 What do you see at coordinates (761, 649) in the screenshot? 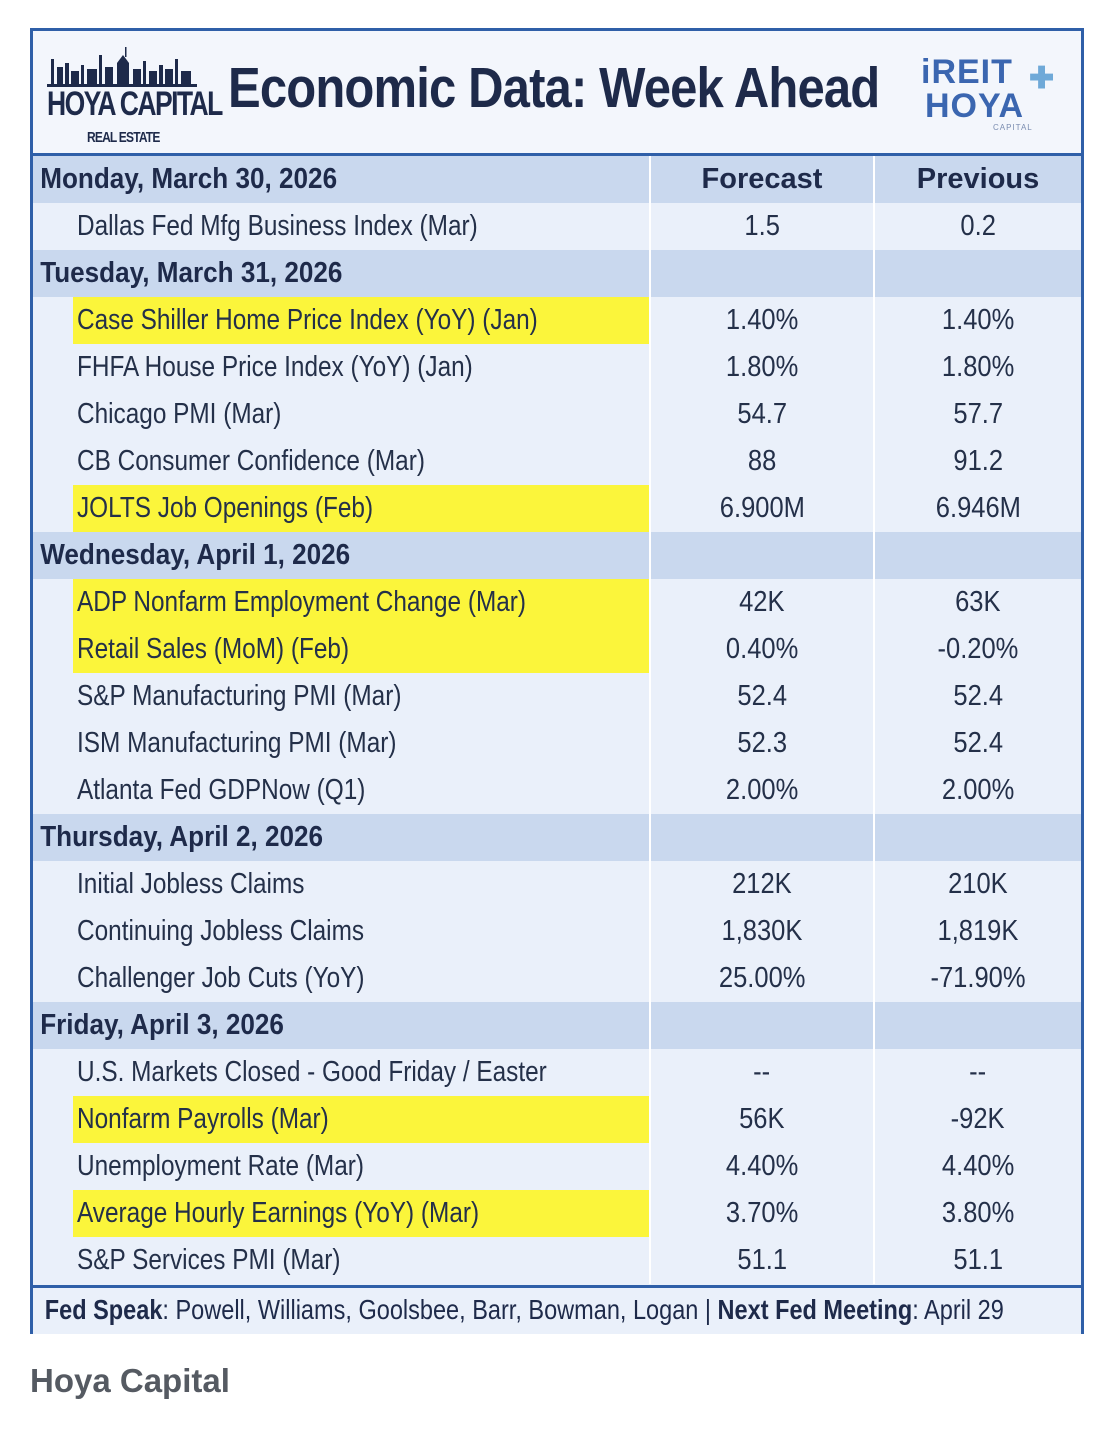
I see `forecast-value-cell: 0.40%` at bounding box center [761, 649].